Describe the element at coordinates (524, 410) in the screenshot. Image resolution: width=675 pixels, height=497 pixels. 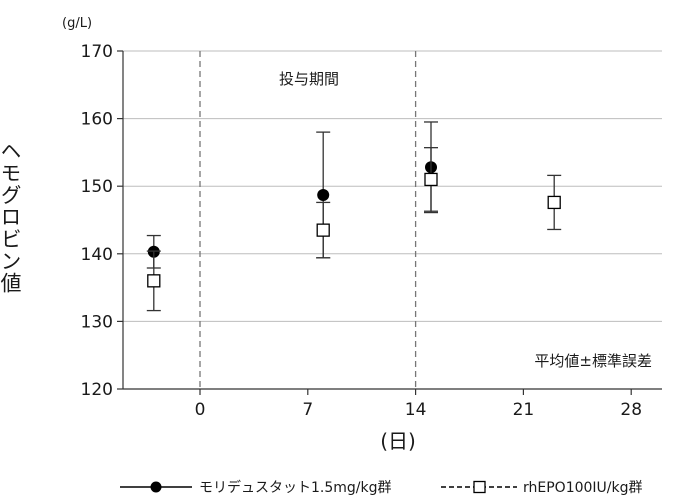
I see `x-tick-label: 21` at that location.